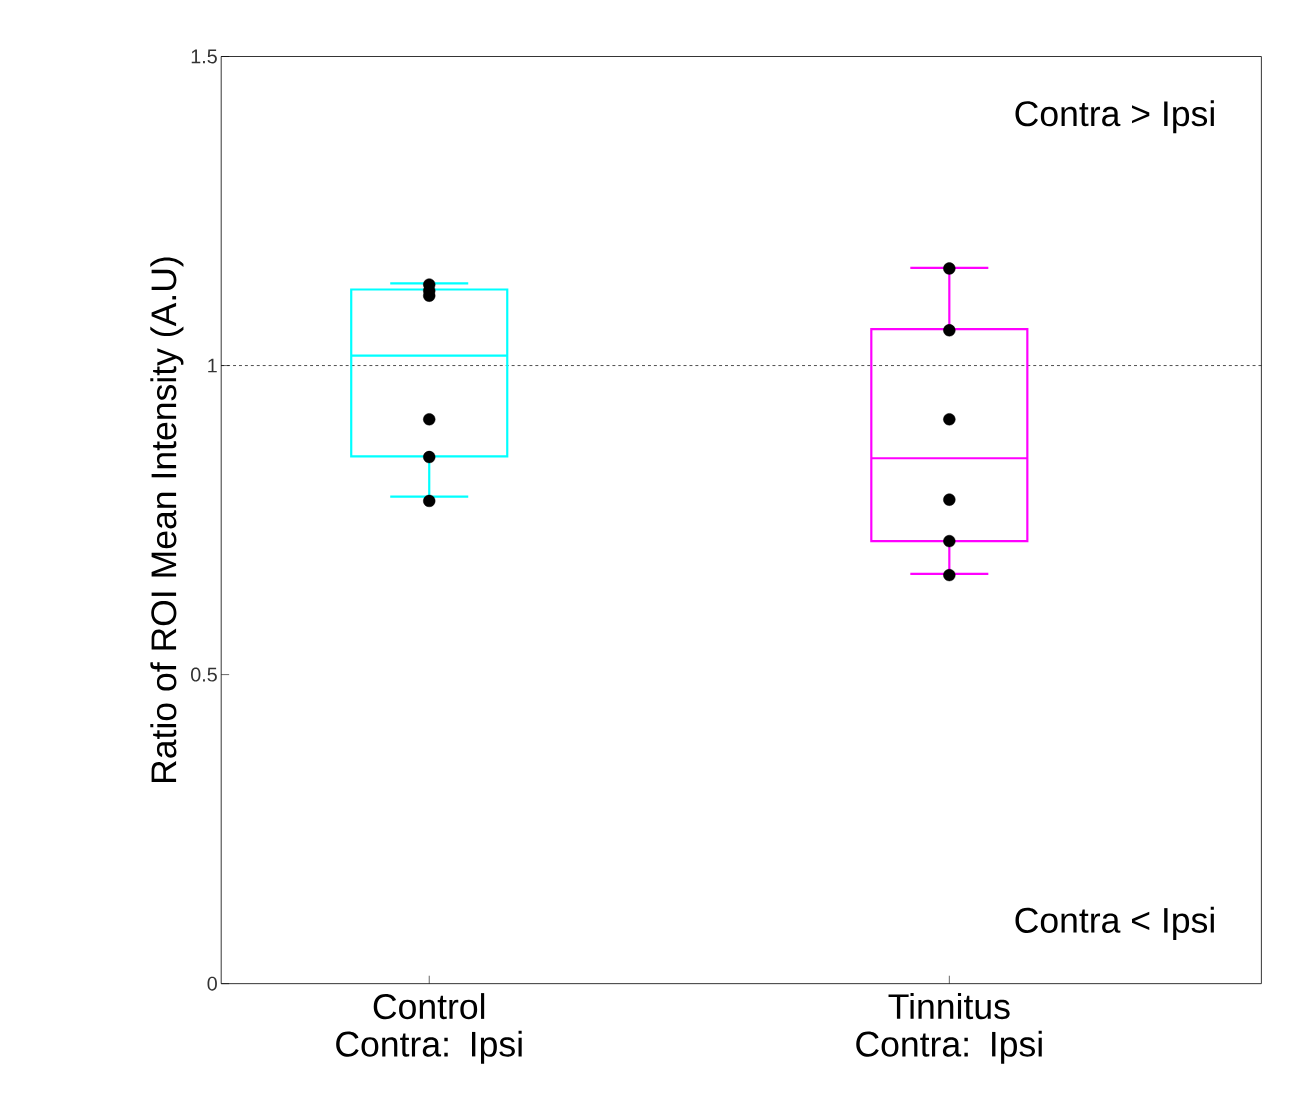  What do you see at coordinates (204, 56) in the screenshot?
I see `y-tick-label: 1.5` at bounding box center [204, 56].